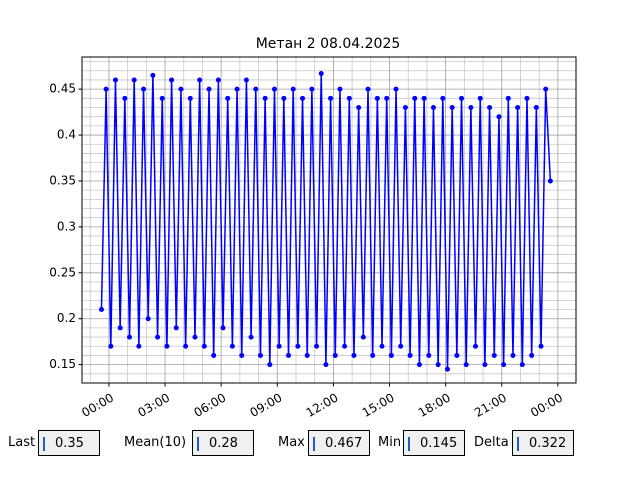 The image size is (640, 480). What do you see at coordinates (22, 442) in the screenshot?
I see `stat-label: Last` at bounding box center [22, 442].